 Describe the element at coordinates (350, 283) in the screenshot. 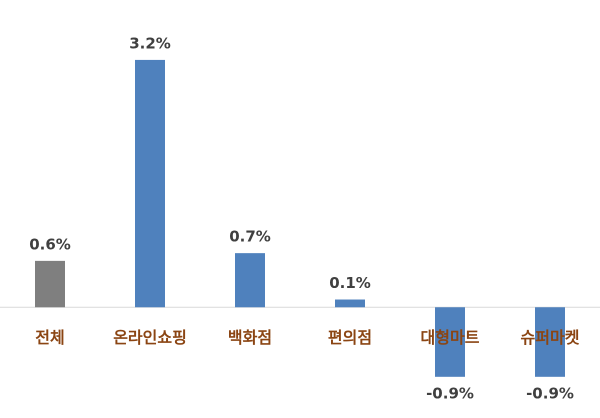

I see `value-label: 0.1%` at that location.